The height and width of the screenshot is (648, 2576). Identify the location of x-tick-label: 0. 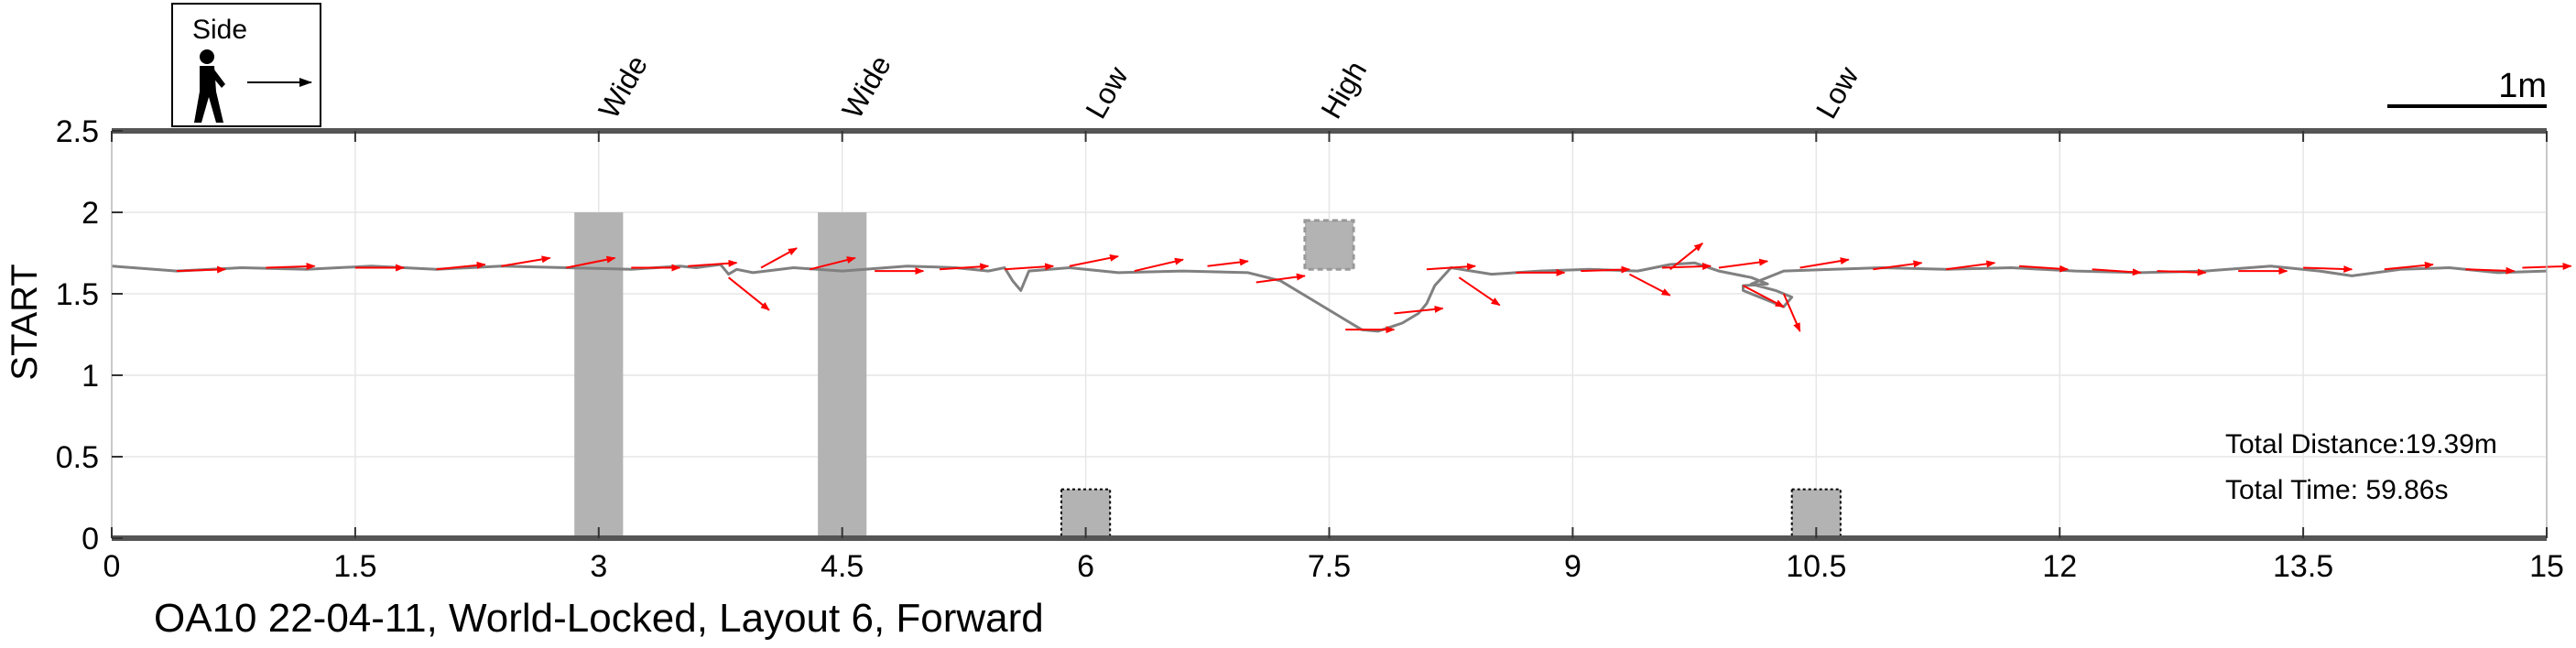
(112, 566).